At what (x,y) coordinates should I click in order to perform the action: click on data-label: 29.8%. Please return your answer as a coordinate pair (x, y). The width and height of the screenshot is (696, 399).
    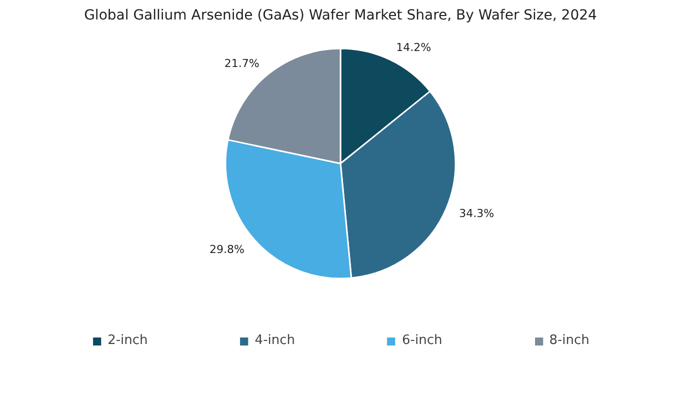
    Looking at the image, I should click on (226, 249).